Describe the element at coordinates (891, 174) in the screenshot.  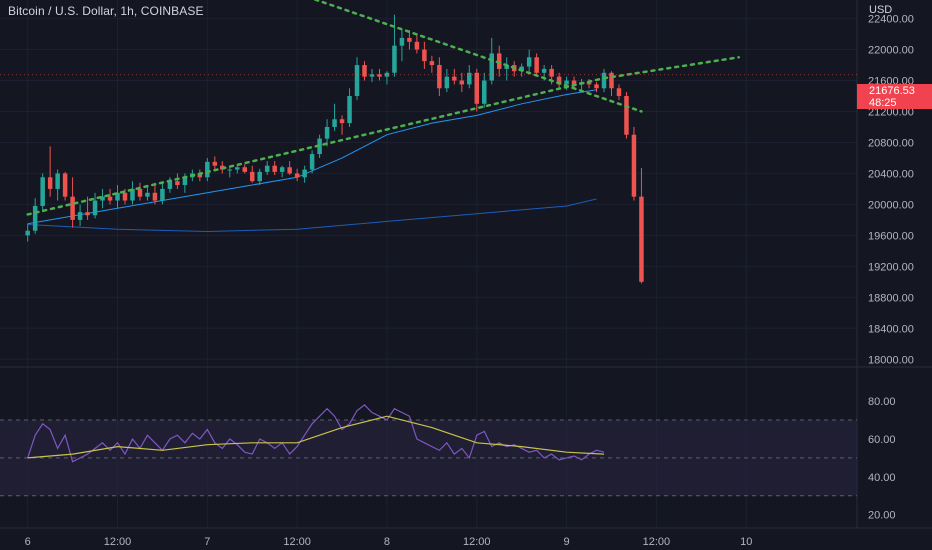
I see `price-tick-label: 20400.00` at that location.